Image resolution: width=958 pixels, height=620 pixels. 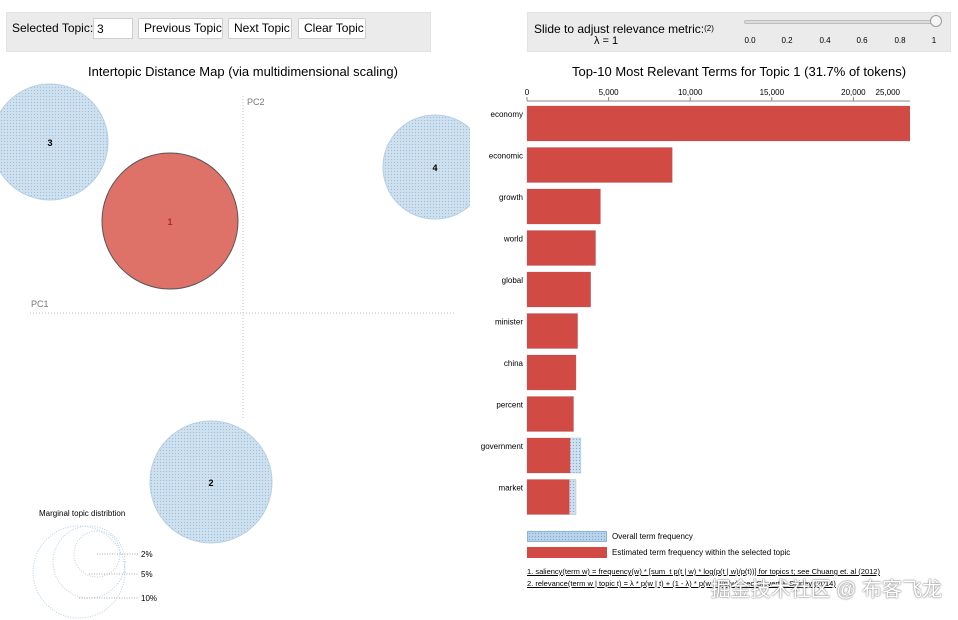 What do you see at coordinates (825, 40) in the screenshot?
I see `slider-tick: 0.4` at bounding box center [825, 40].